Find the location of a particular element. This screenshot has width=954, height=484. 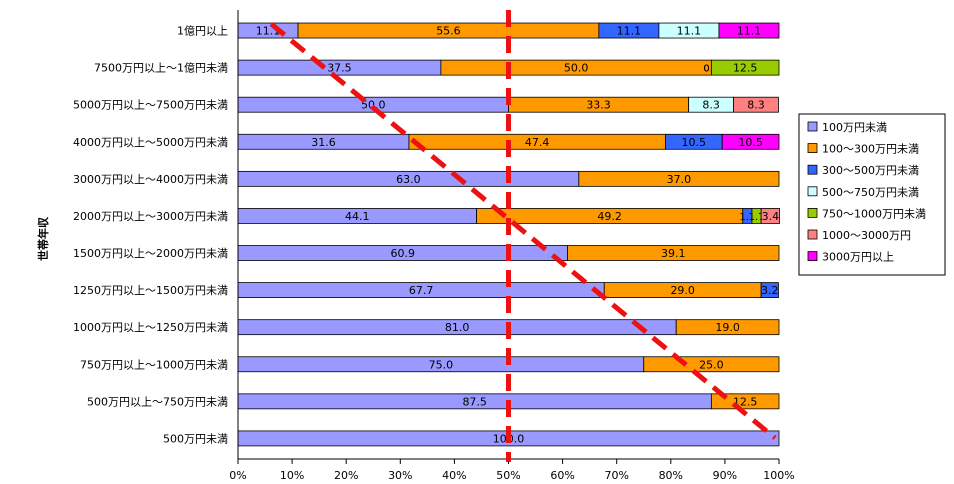

legend-entry: 300～500万円未満 is located at coordinates (870, 170).